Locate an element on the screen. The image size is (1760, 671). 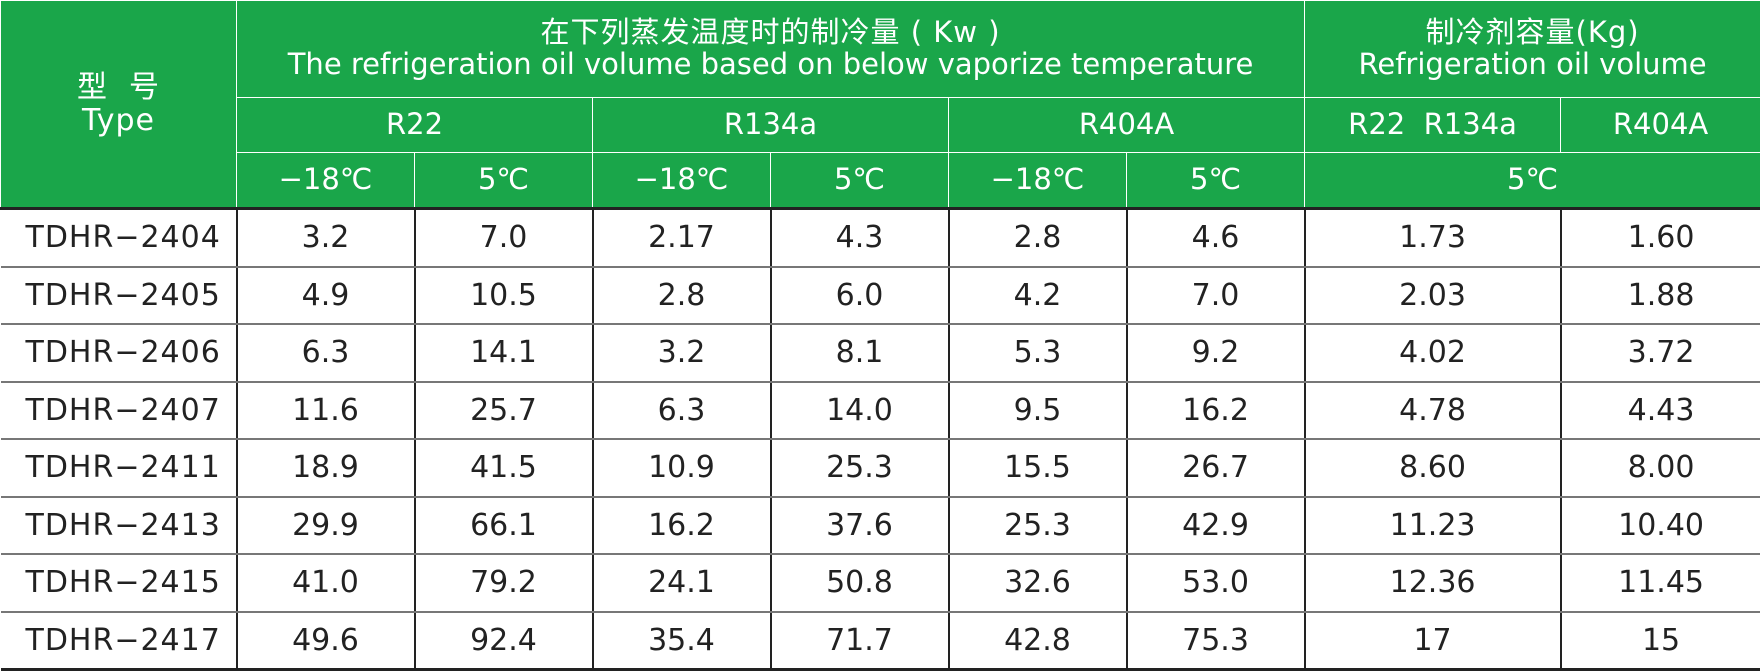
value-cell: 15.5 is located at coordinates (1038, 468).